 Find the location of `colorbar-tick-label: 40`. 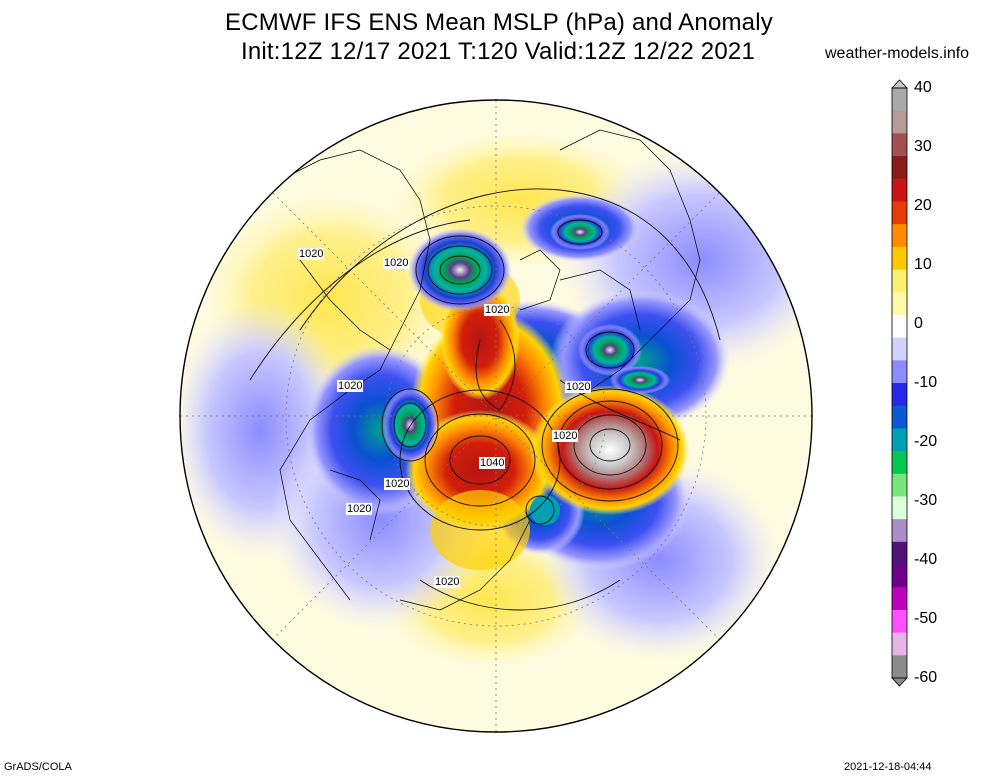

colorbar-tick-label: 40 is located at coordinates (923, 87).